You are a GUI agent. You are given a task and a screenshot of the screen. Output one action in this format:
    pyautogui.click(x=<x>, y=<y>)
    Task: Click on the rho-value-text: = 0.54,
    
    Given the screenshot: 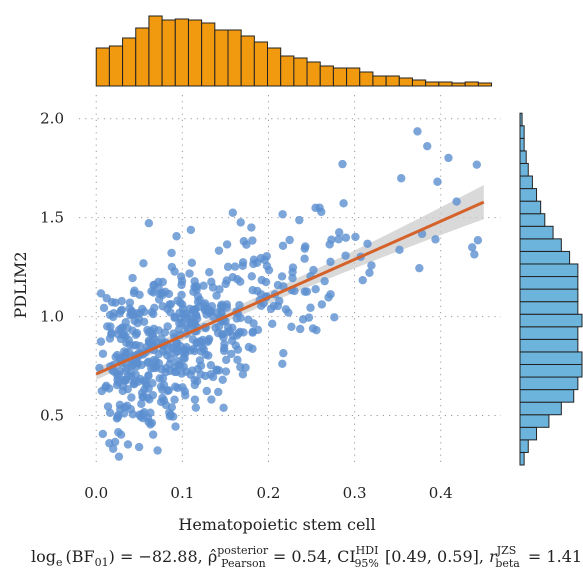 What is the action you would take?
    pyautogui.click(x=302, y=556)
    